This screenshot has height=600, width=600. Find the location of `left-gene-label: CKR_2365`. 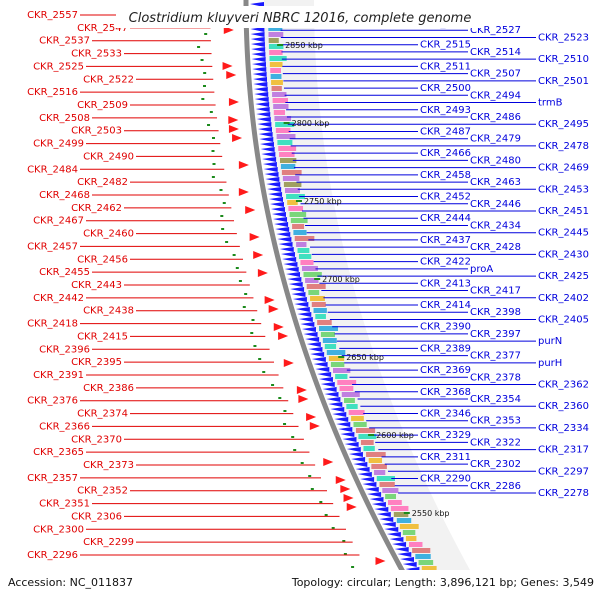

left-gene-label: CKR_2365 is located at coordinates (58, 452).